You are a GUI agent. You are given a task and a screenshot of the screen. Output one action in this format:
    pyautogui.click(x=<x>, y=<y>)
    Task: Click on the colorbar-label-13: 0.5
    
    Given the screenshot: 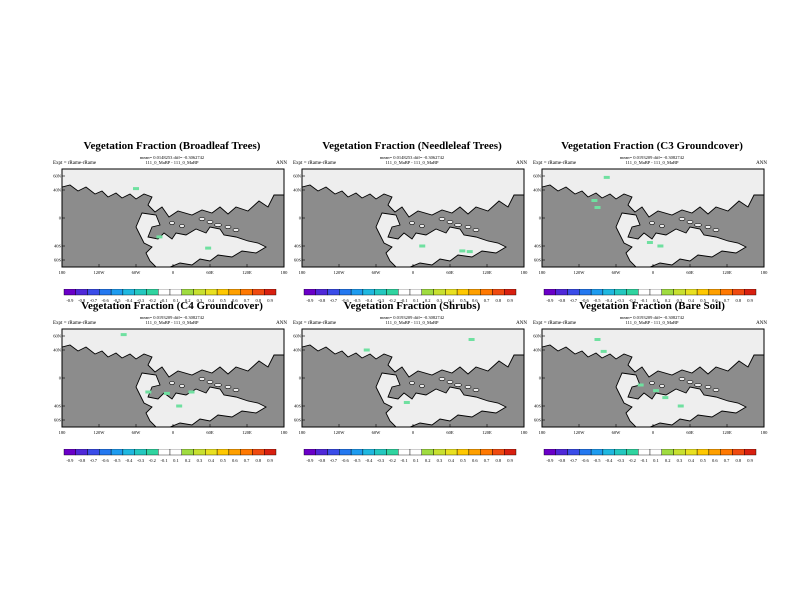 What is the action you would take?
    pyautogui.click(x=463, y=460)
    